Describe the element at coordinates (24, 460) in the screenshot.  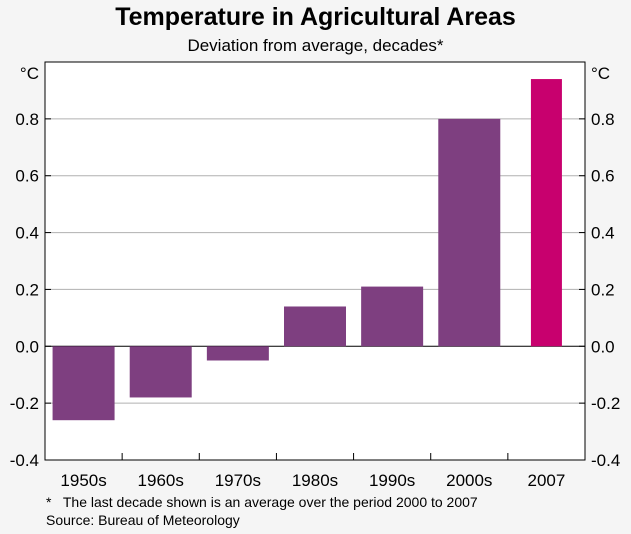
I see `y-tick-label-left: -0.4` at that location.